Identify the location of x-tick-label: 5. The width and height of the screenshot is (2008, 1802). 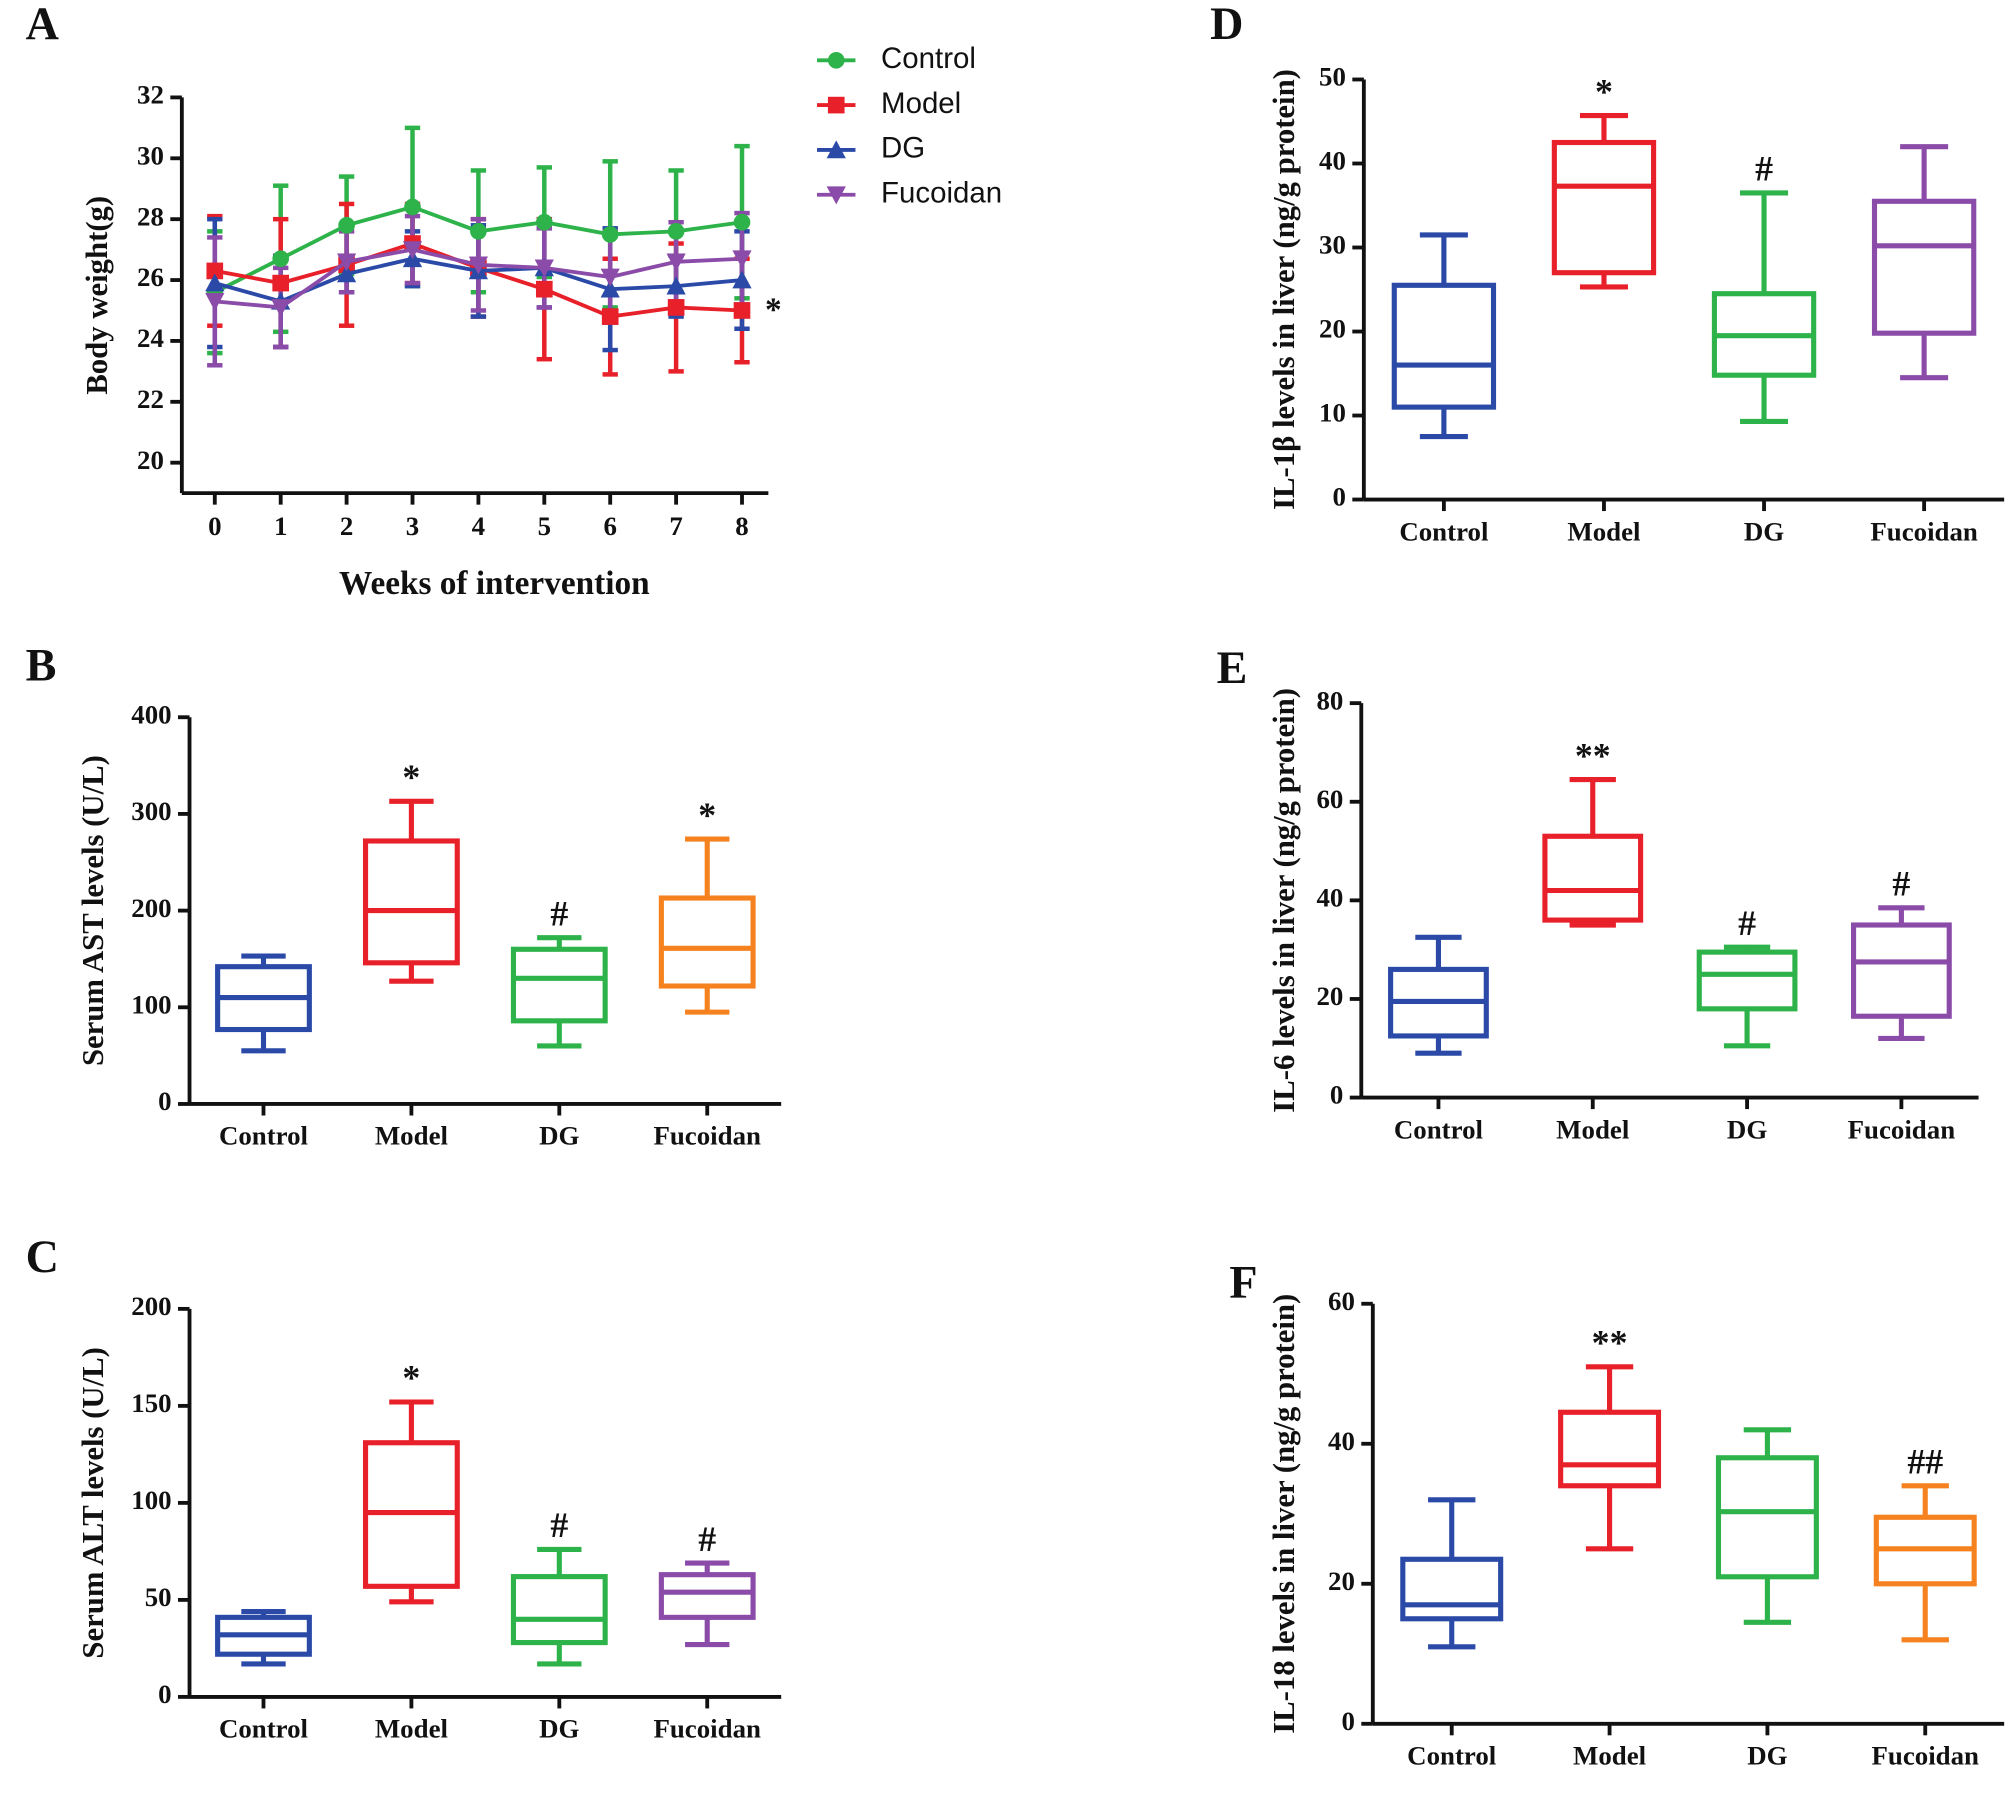
(544, 526).